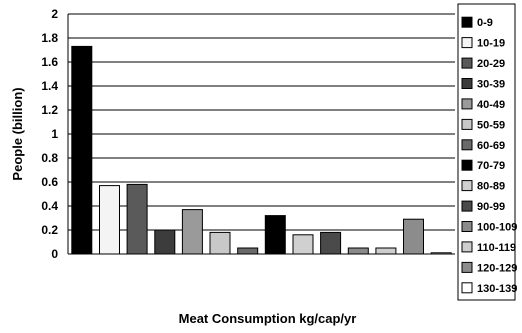  Describe the element at coordinates (49, 86) in the screenshot. I see `y-tick-label: 1.4` at that location.